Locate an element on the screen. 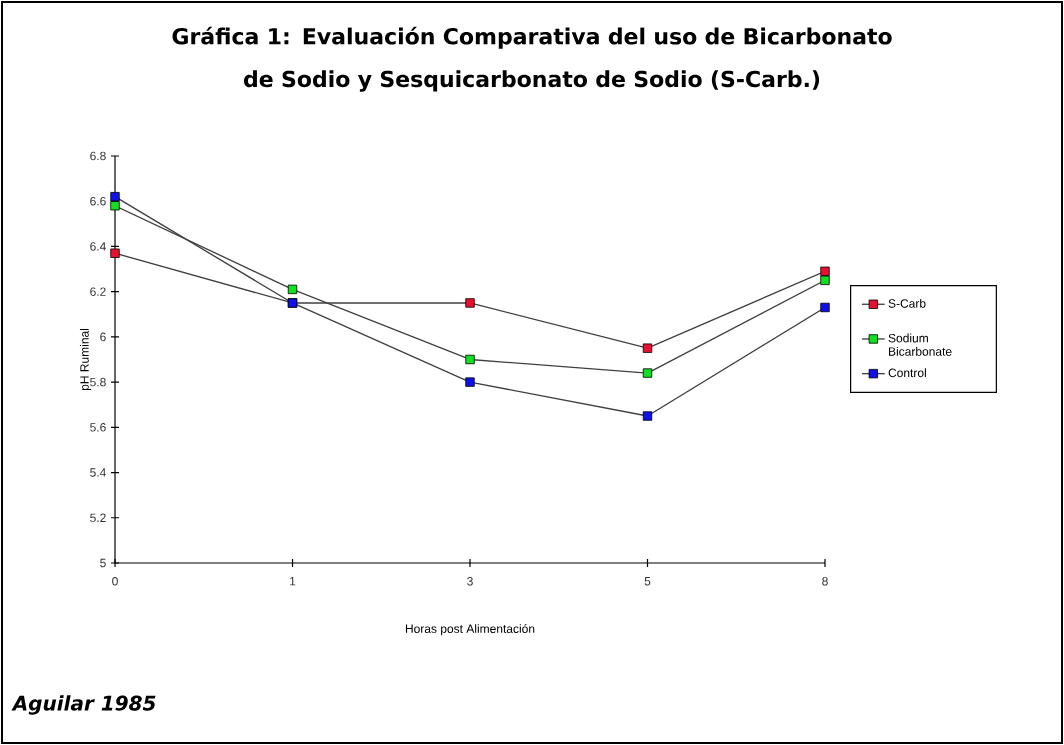 This screenshot has height=745, width=1064. y-tick-label: 5.6 is located at coordinates (98, 427).